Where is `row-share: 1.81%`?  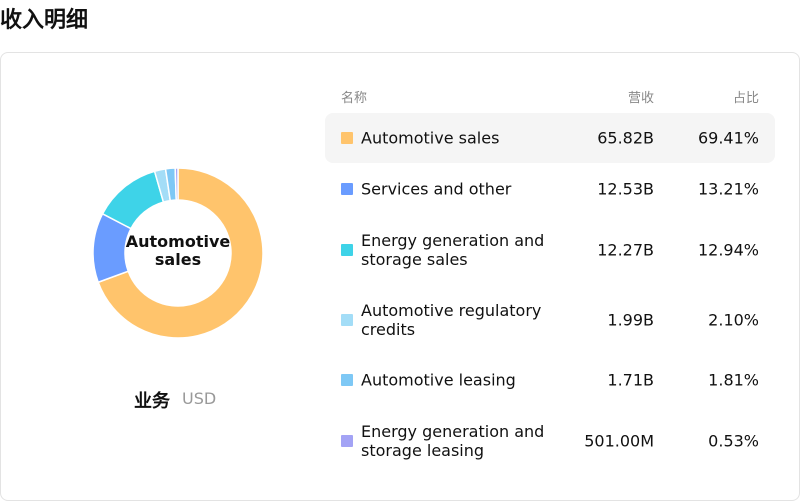
row-share: 1.81% is located at coordinates (733, 380).